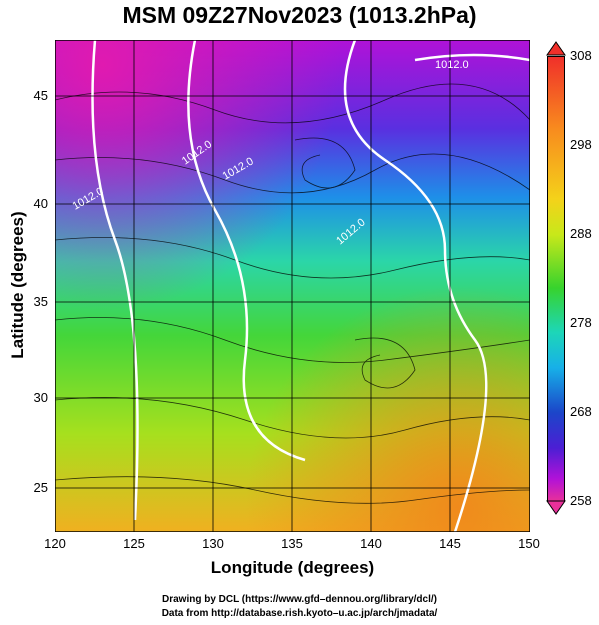  I want to click on colorbar-tick-label: 308, so click(581, 55).